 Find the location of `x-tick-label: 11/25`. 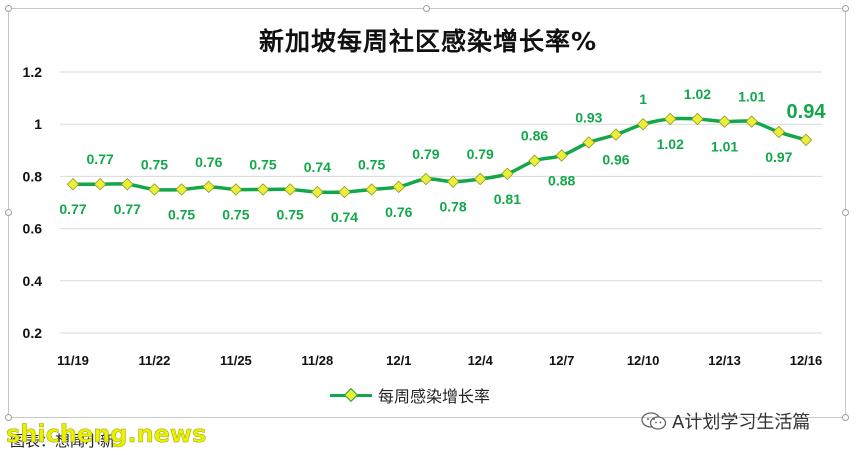

x-tick-label: 11/25 is located at coordinates (236, 360).